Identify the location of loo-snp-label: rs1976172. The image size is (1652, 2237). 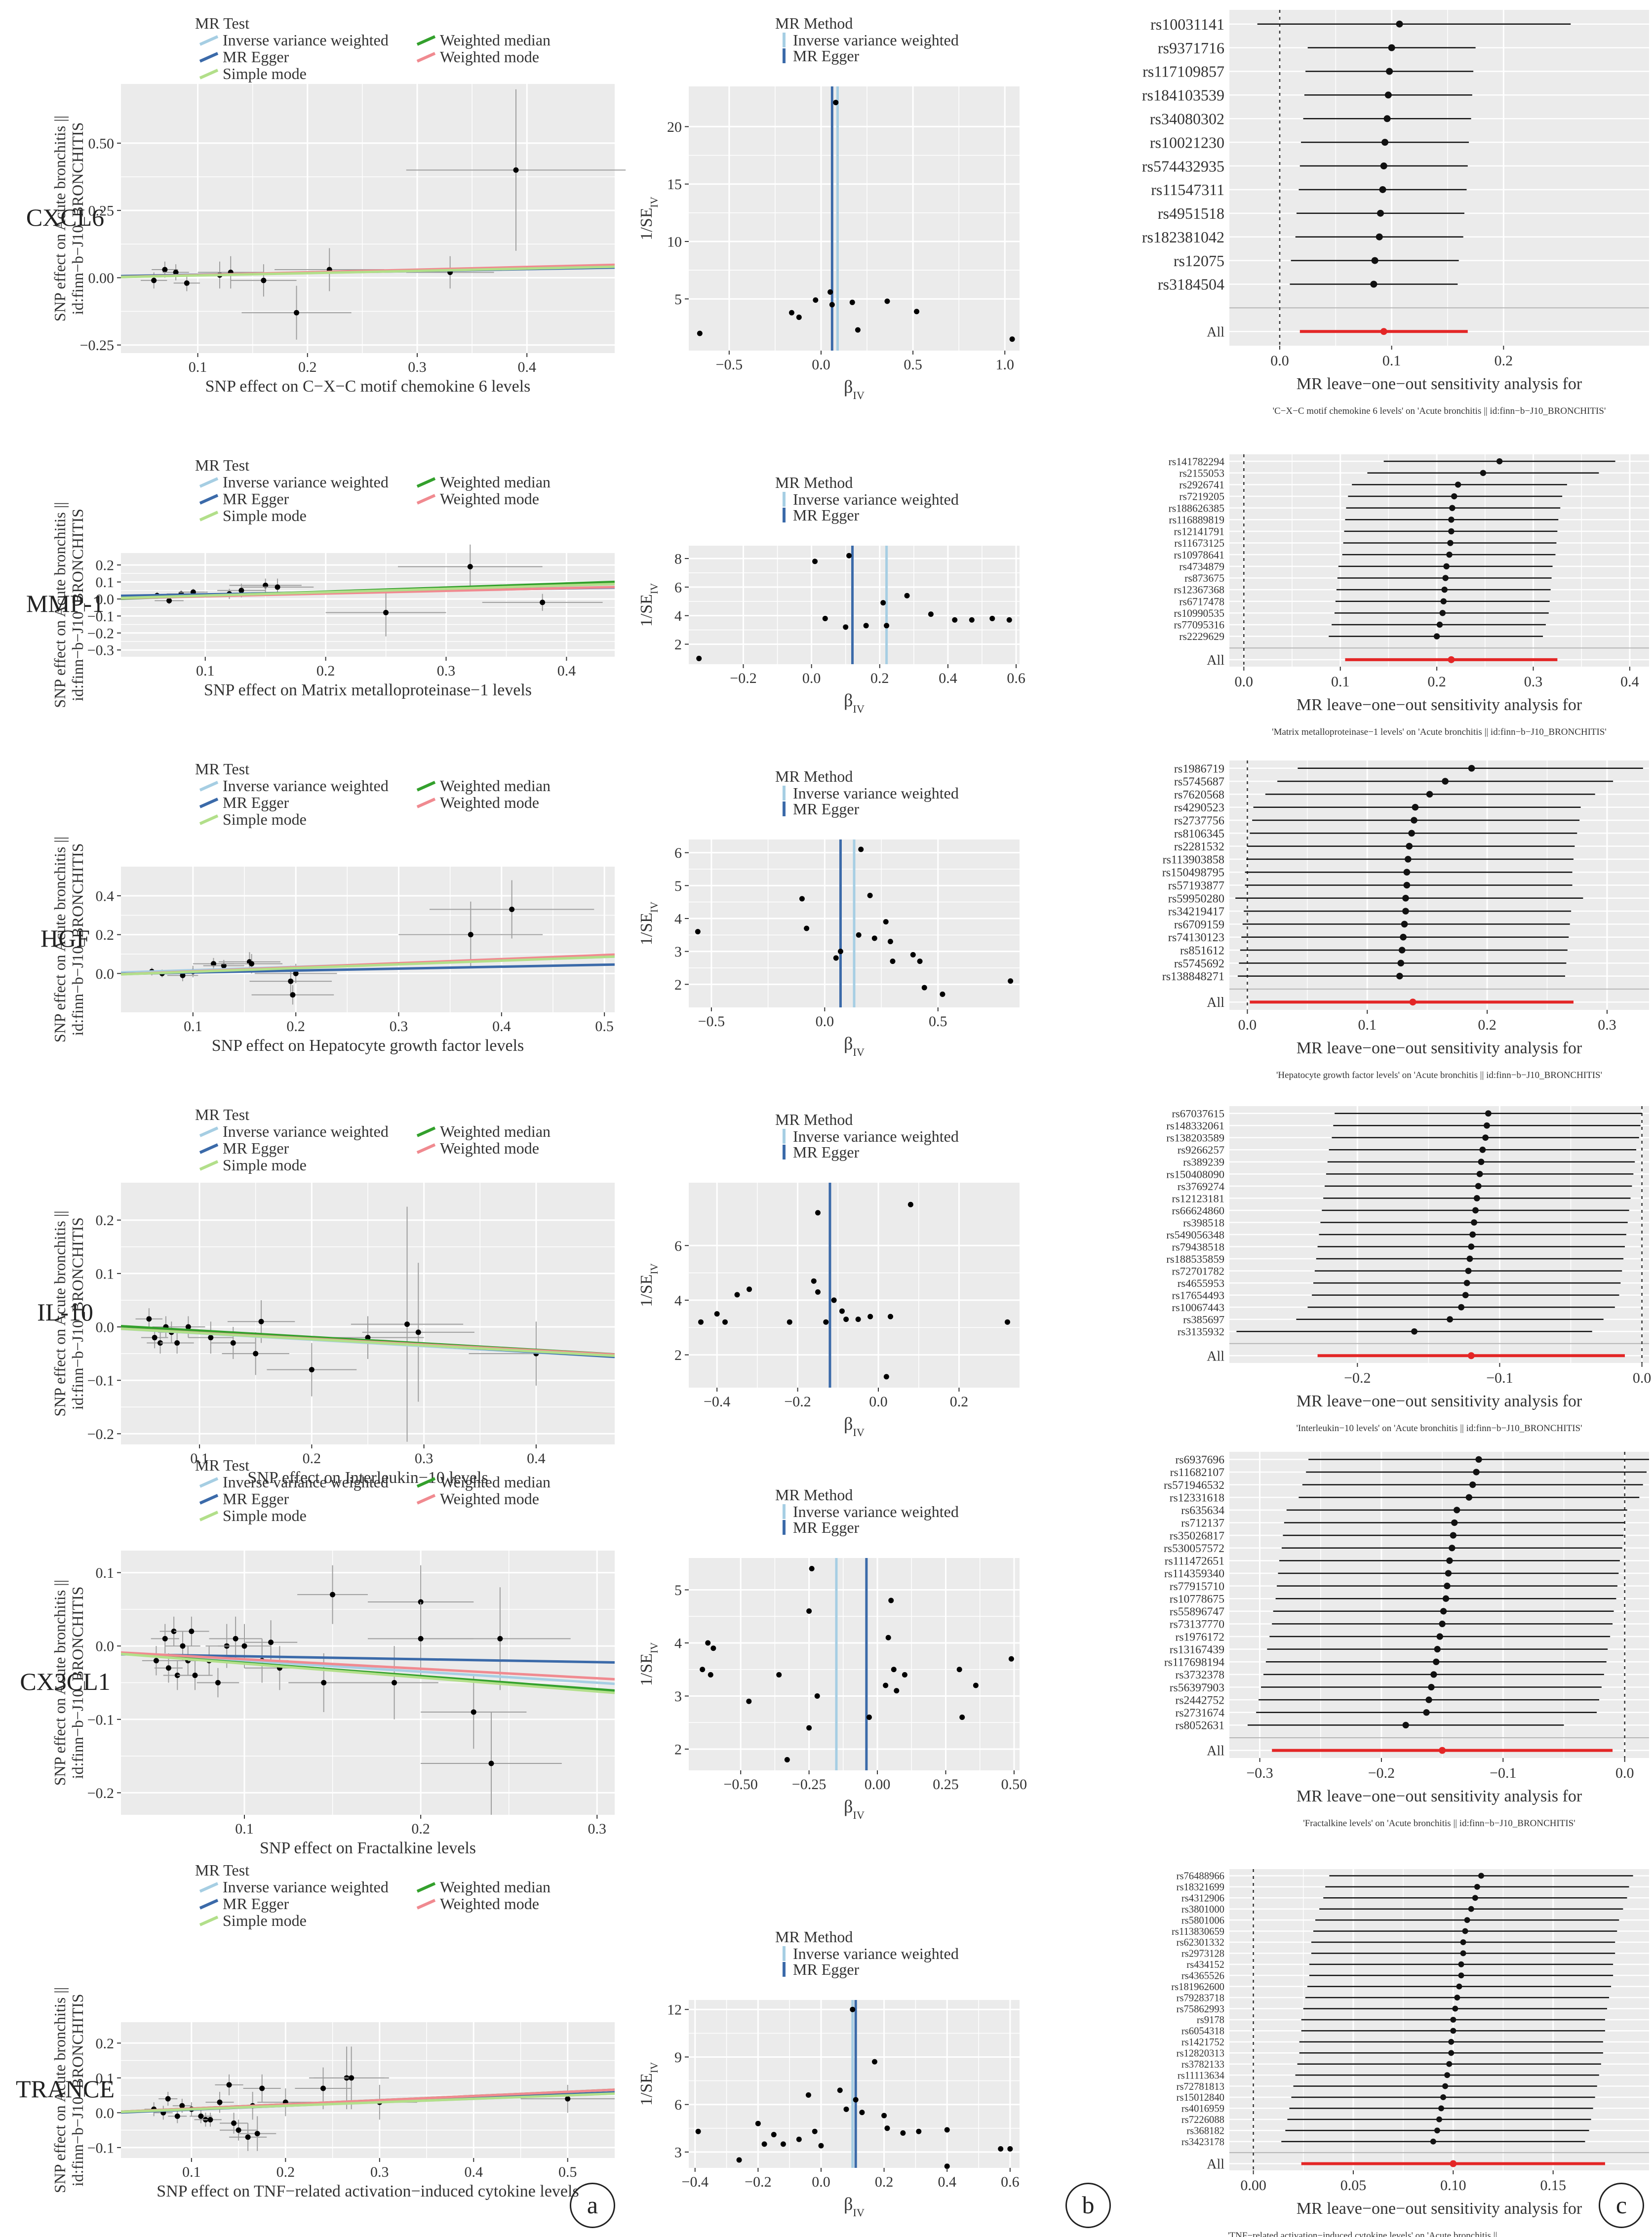
(1200, 1637).